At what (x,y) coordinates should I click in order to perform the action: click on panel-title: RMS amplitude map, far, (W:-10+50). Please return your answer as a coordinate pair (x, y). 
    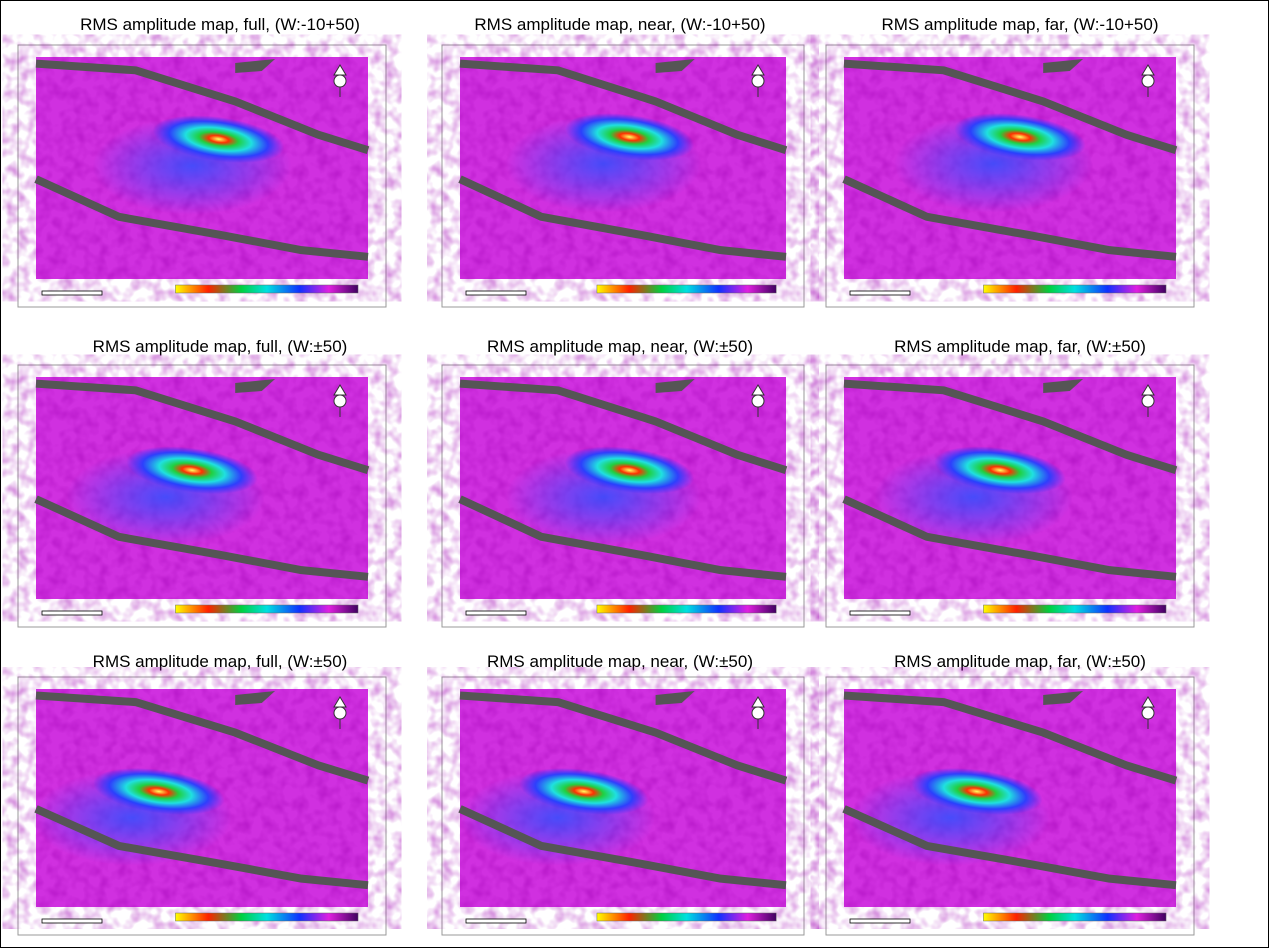
    Looking at the image, I should click on (1020, 24).